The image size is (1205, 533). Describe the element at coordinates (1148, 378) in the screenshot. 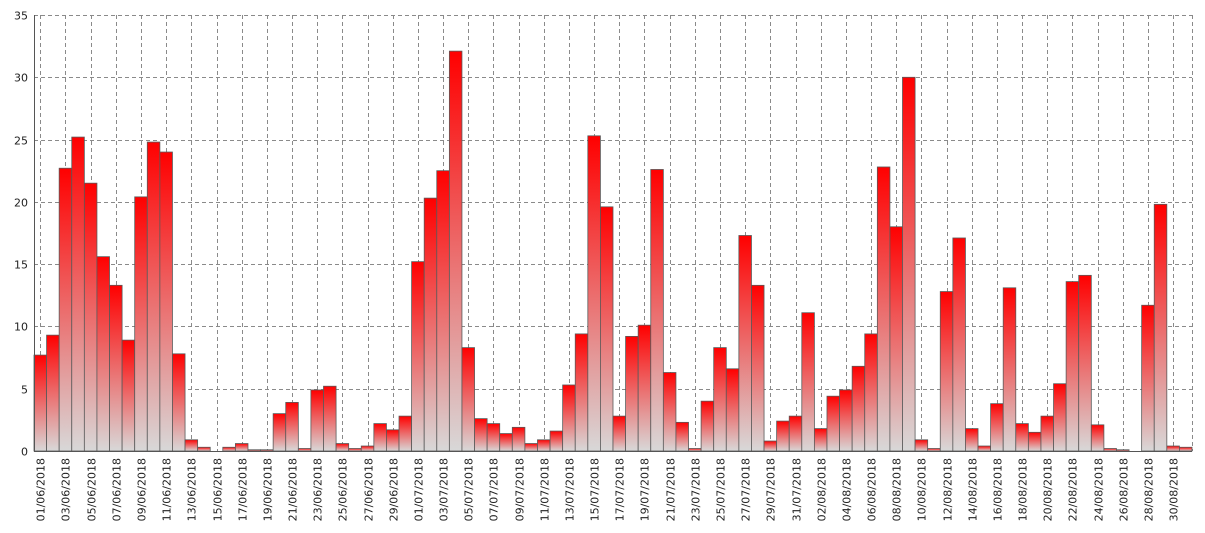

I see `bar-28/08/2018` at that location.